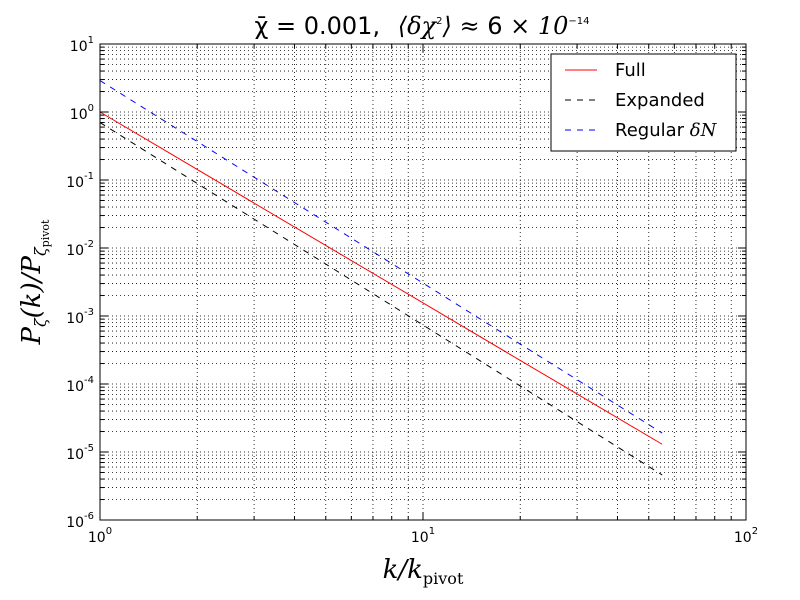  What do you see at coordinates (652, 130) in the screenshot?
I see `legend-label-name: Regular` at bounding box center [652, 130].